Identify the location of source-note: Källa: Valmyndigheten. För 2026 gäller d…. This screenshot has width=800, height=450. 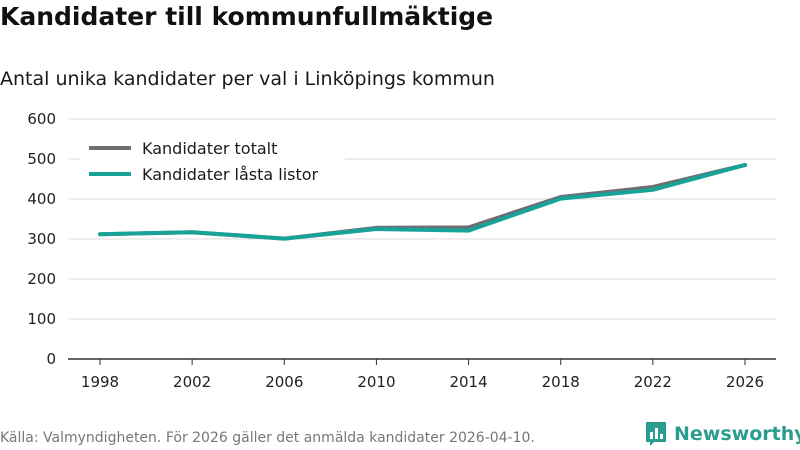
(267, 438).